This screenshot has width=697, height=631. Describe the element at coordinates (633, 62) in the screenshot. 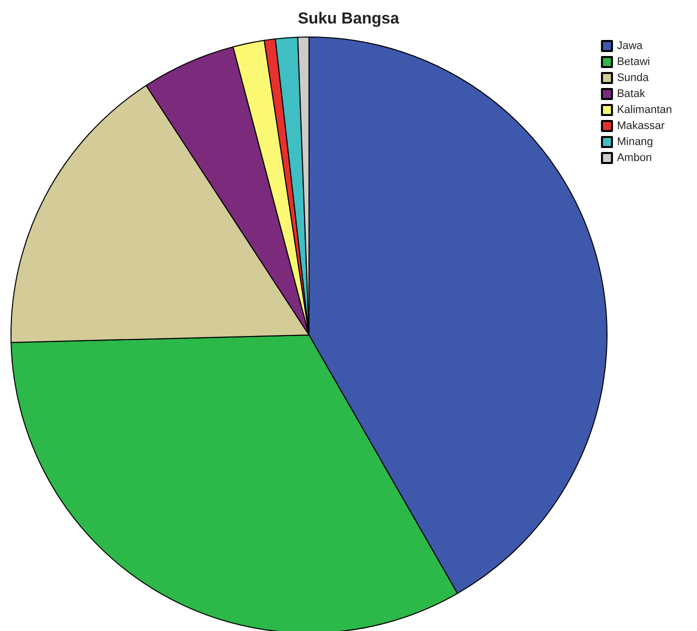

I see `legend-label: Betawi` at that location.